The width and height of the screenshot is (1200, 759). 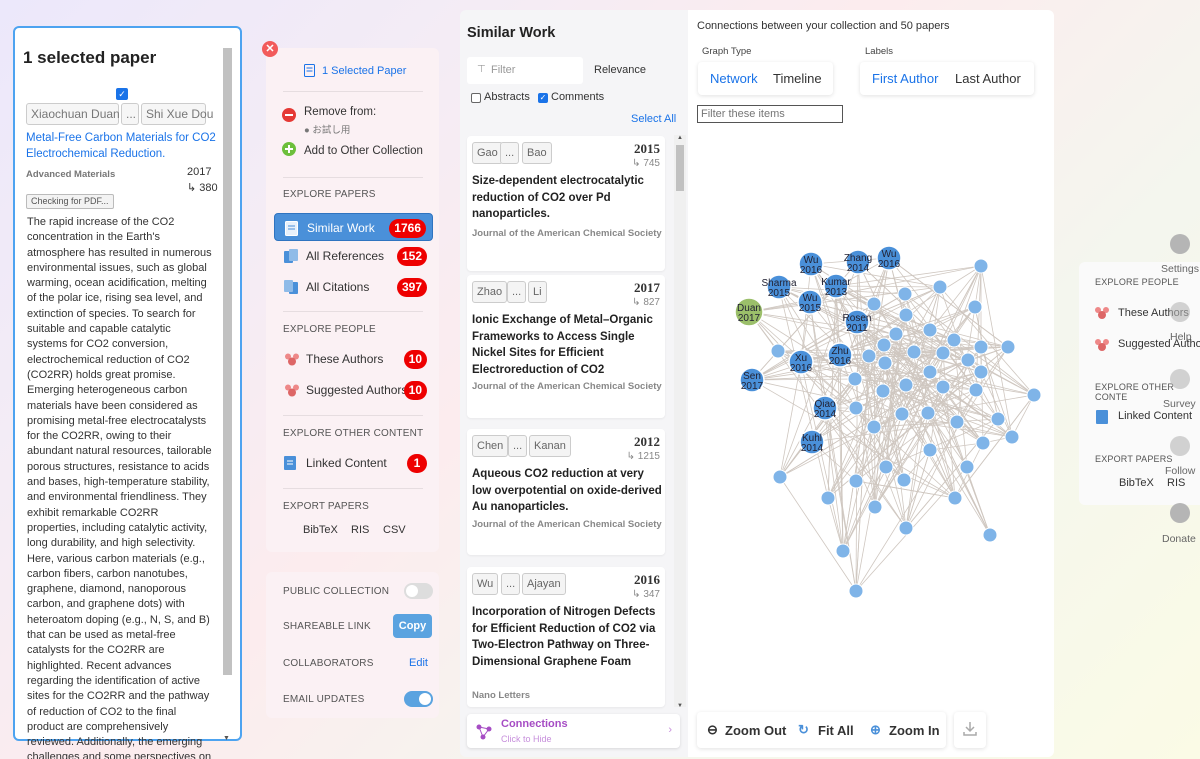 I want to click on linked-content-link: Linked Content, so click(x=1155, y=416).